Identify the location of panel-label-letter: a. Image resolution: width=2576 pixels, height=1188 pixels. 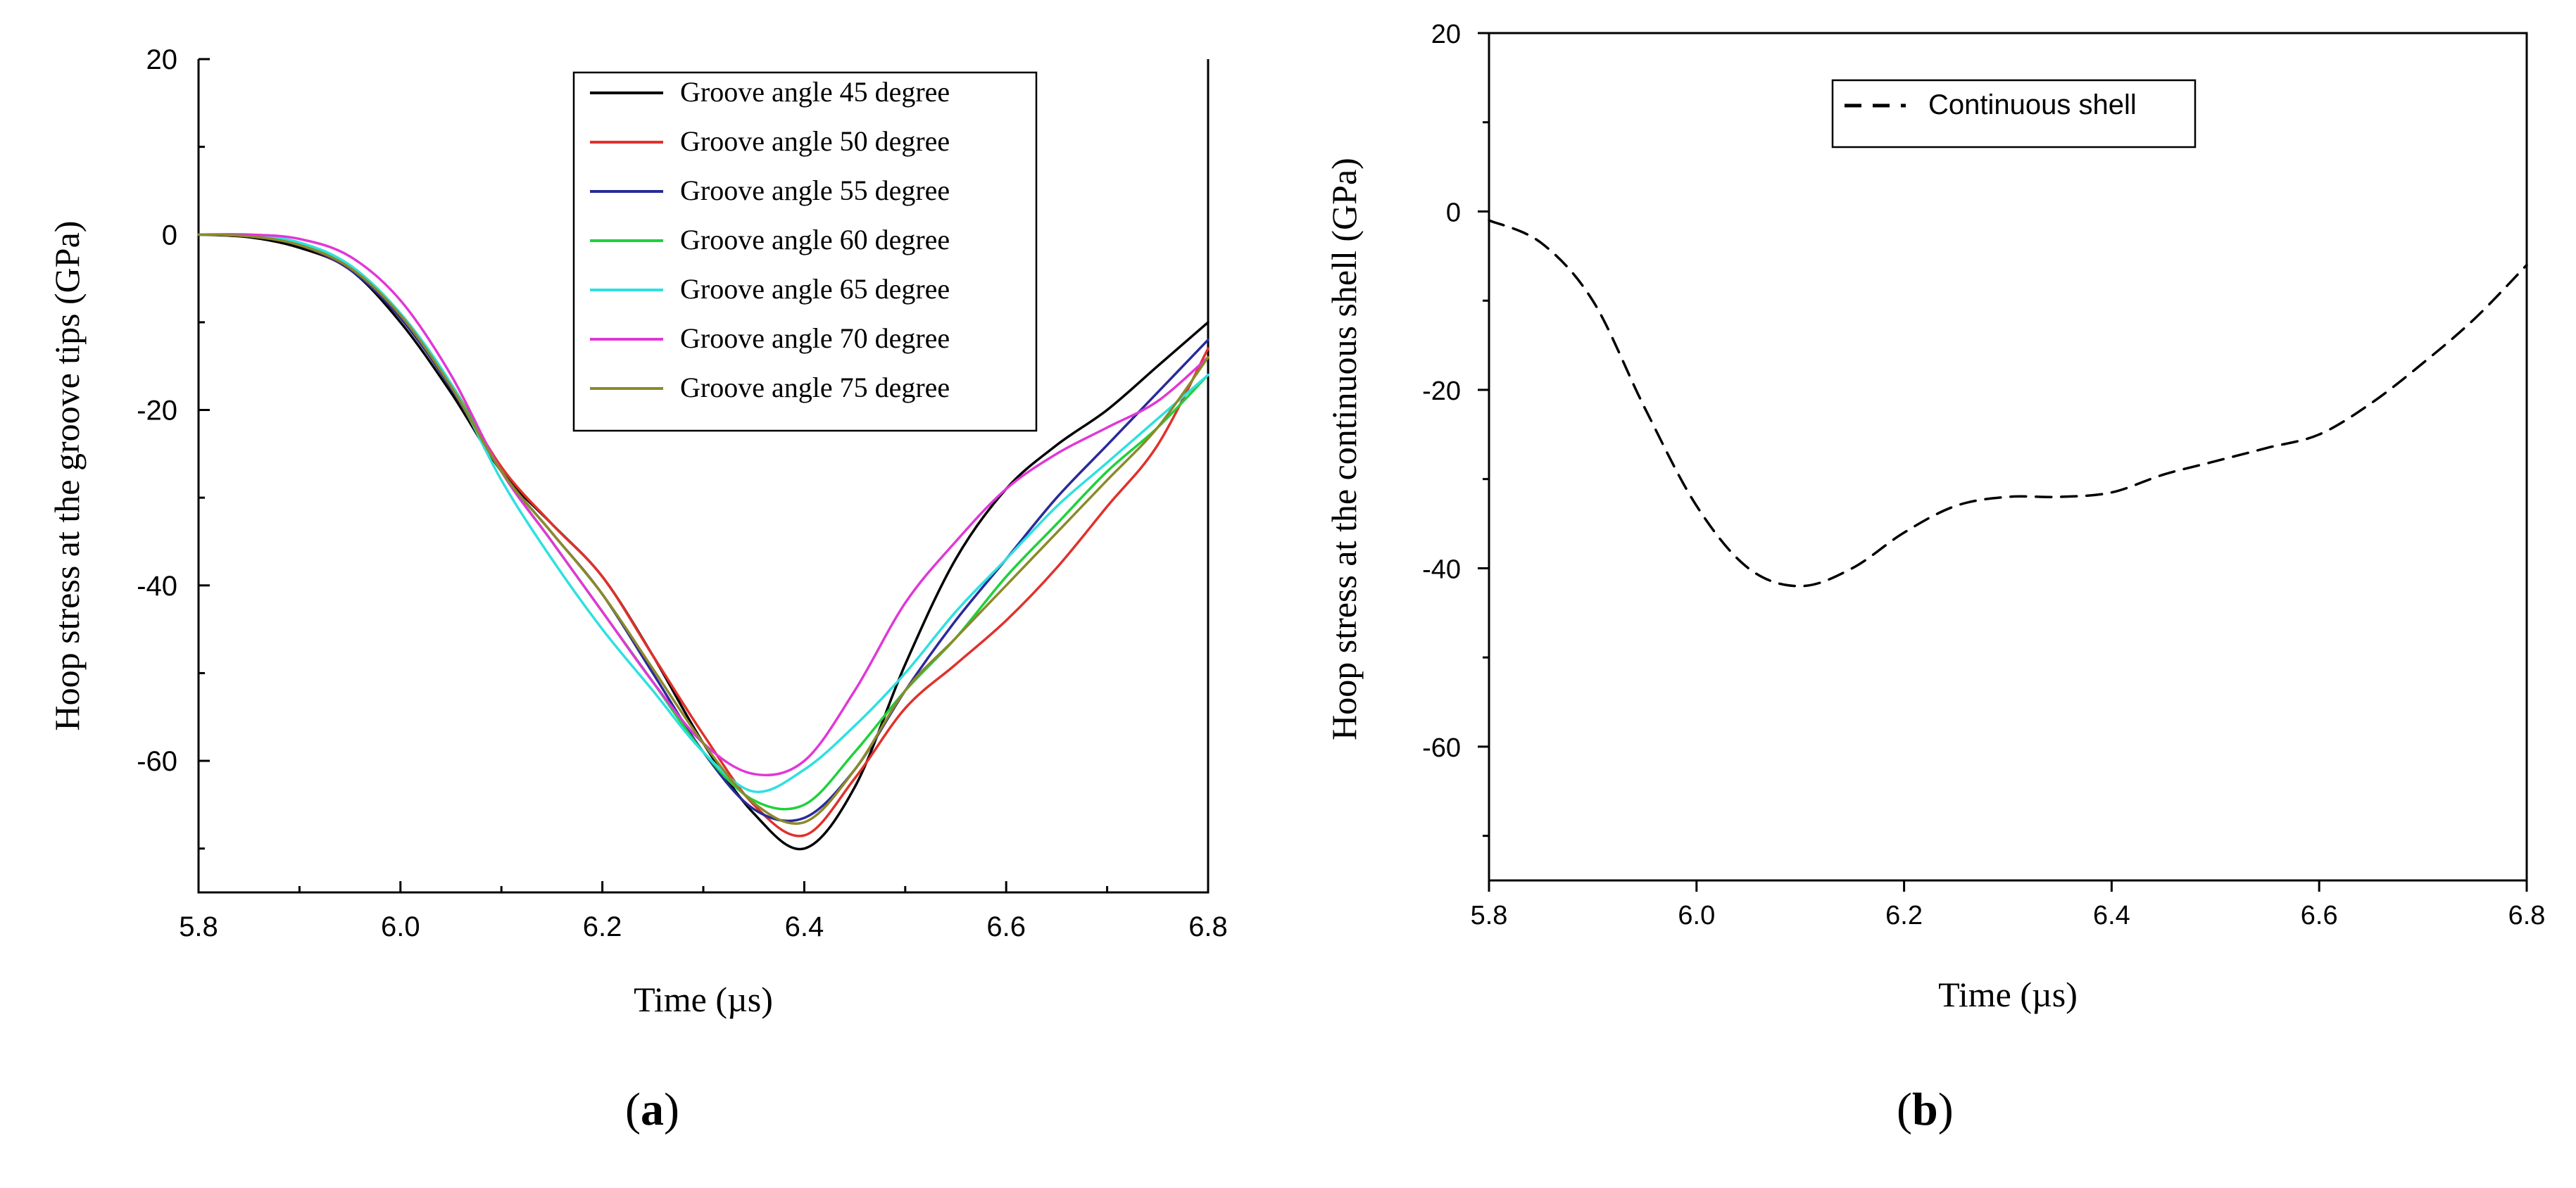
(653, 1109).